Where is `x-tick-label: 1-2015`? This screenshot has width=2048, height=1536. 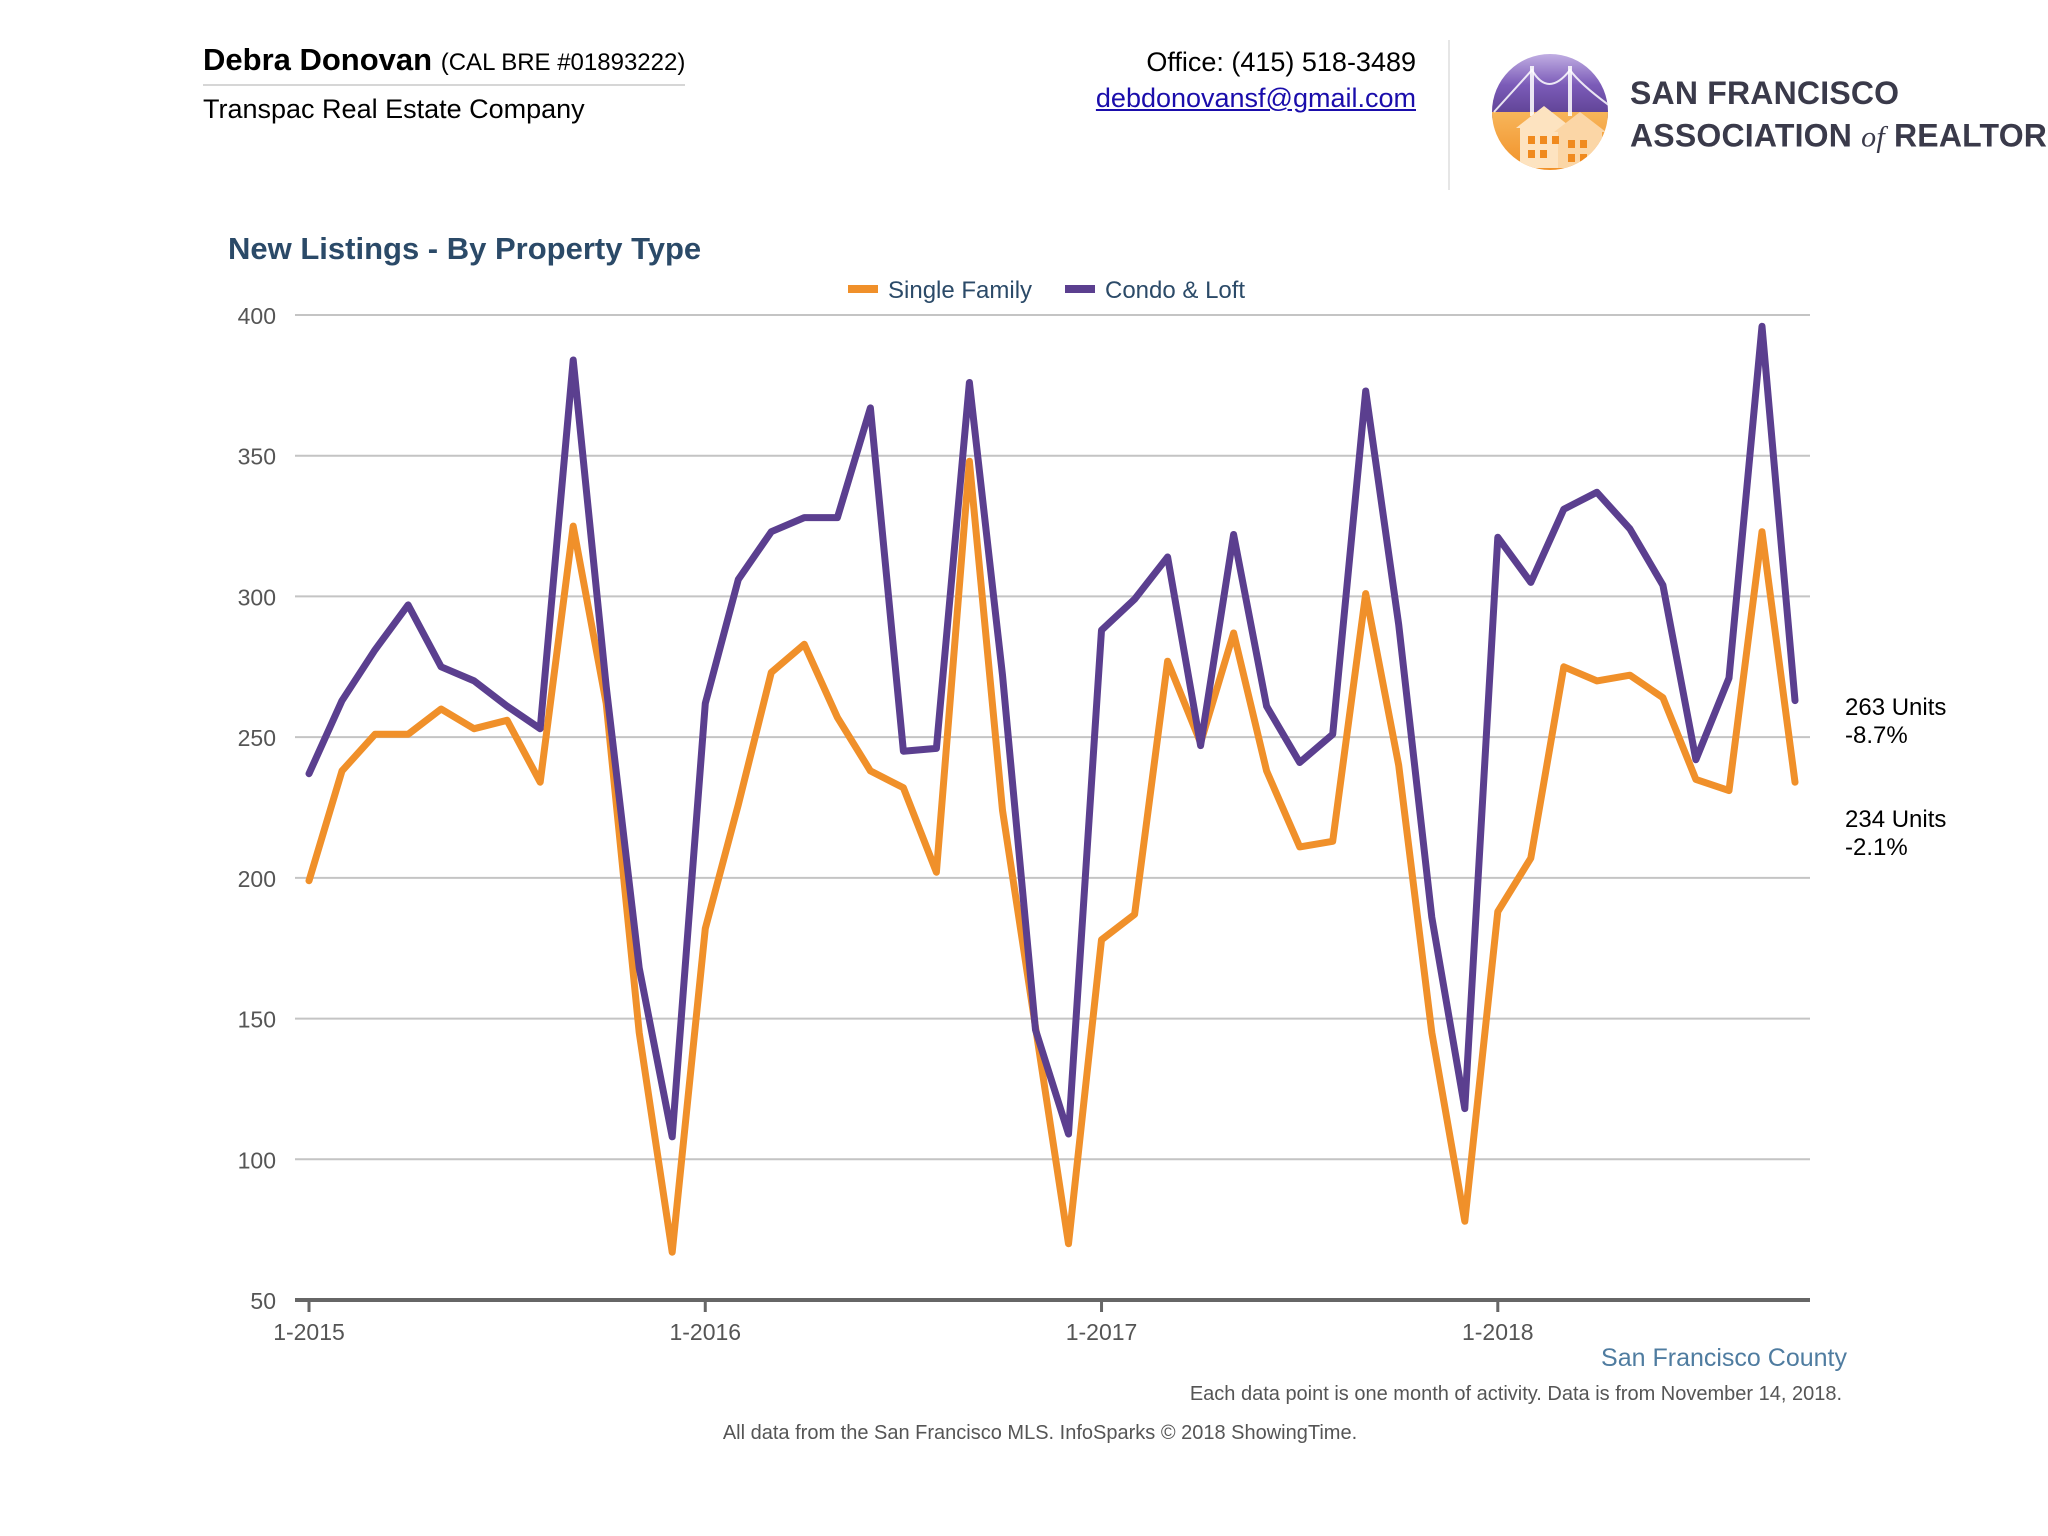 x-tick-label: 1-2015 is located at coordinates (309, 1332).